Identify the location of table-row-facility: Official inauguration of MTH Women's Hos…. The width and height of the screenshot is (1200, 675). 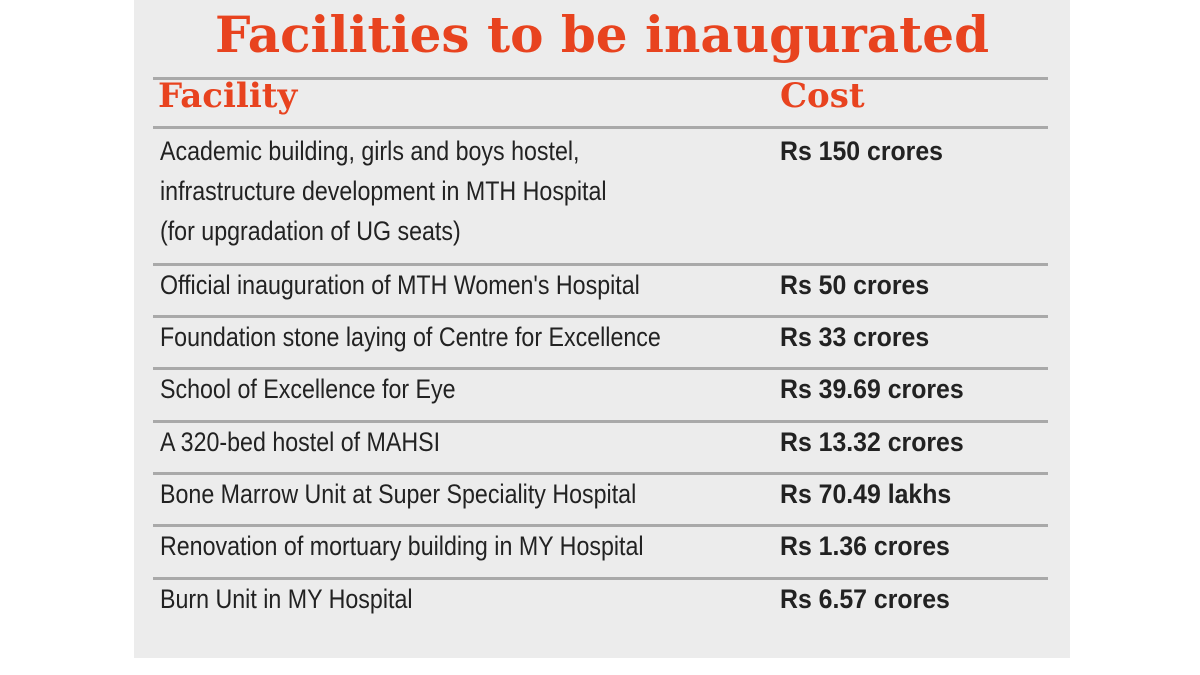
(400, 285).